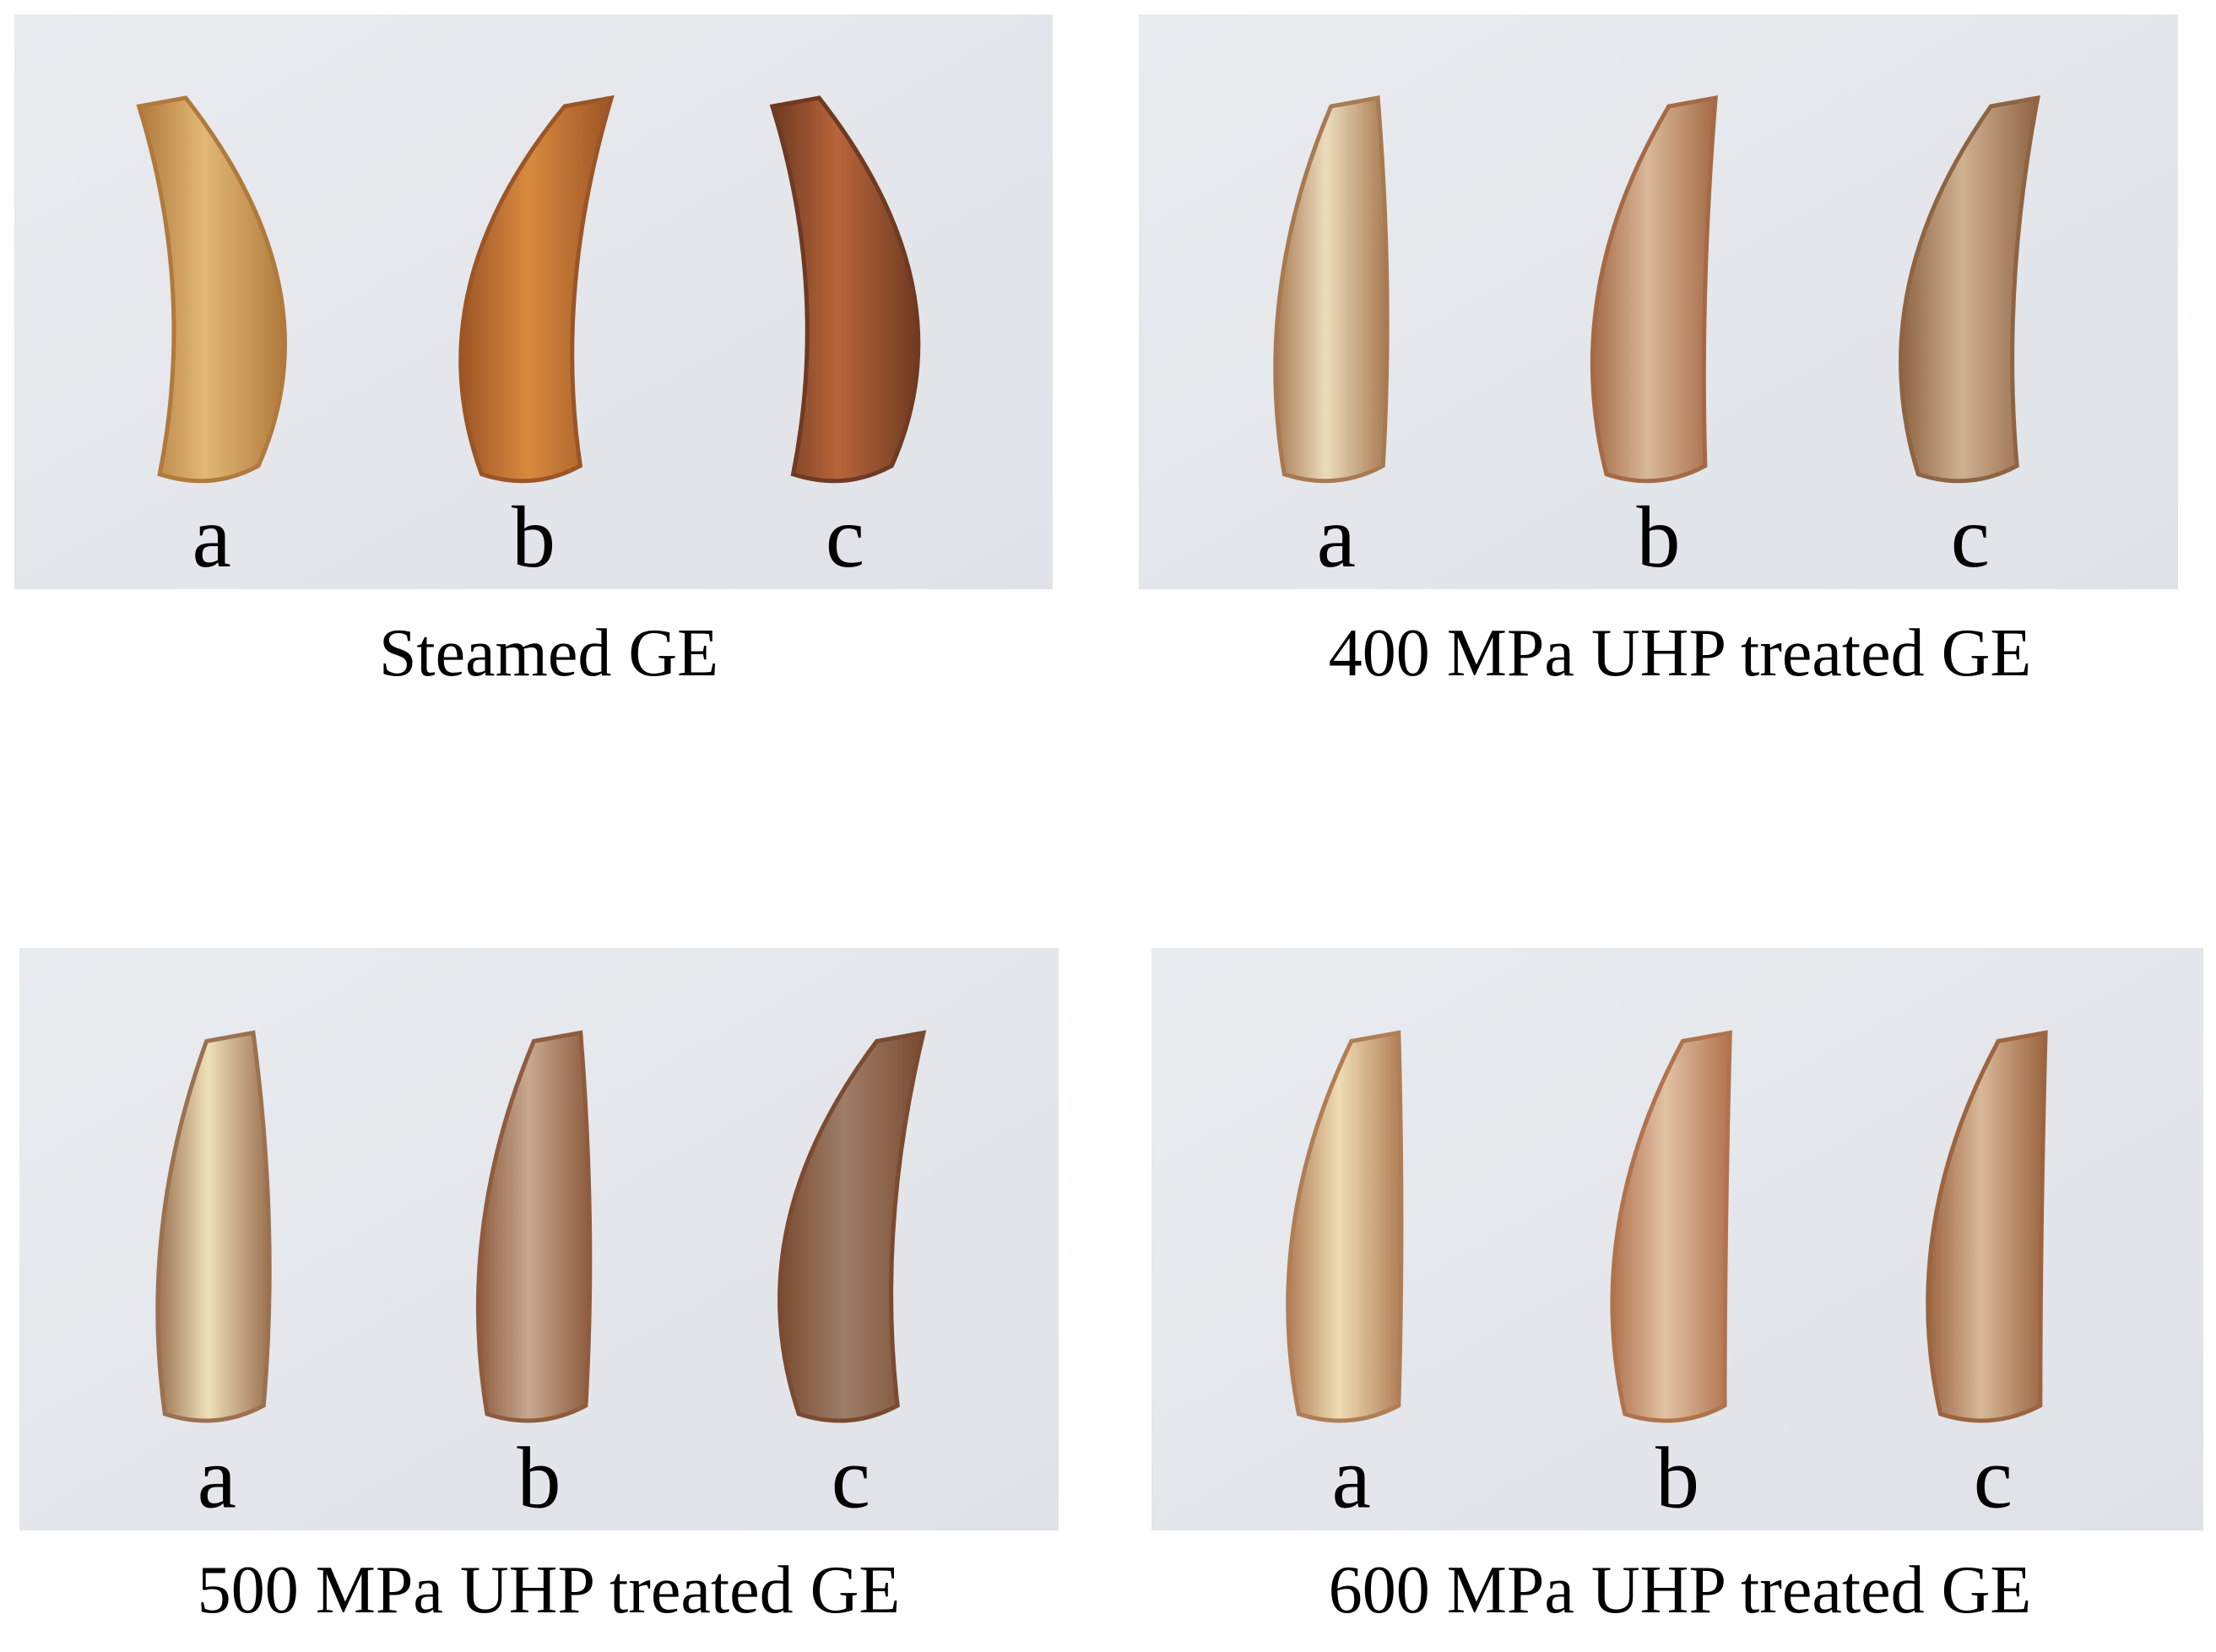 The width and height of the screenshot is (2216, 1652). What do you see at coordinates (549, 1590) in the screenshot?
I see `panel-caption: 500 MPa UHP treated GE` at bounding box center [549, 1590].